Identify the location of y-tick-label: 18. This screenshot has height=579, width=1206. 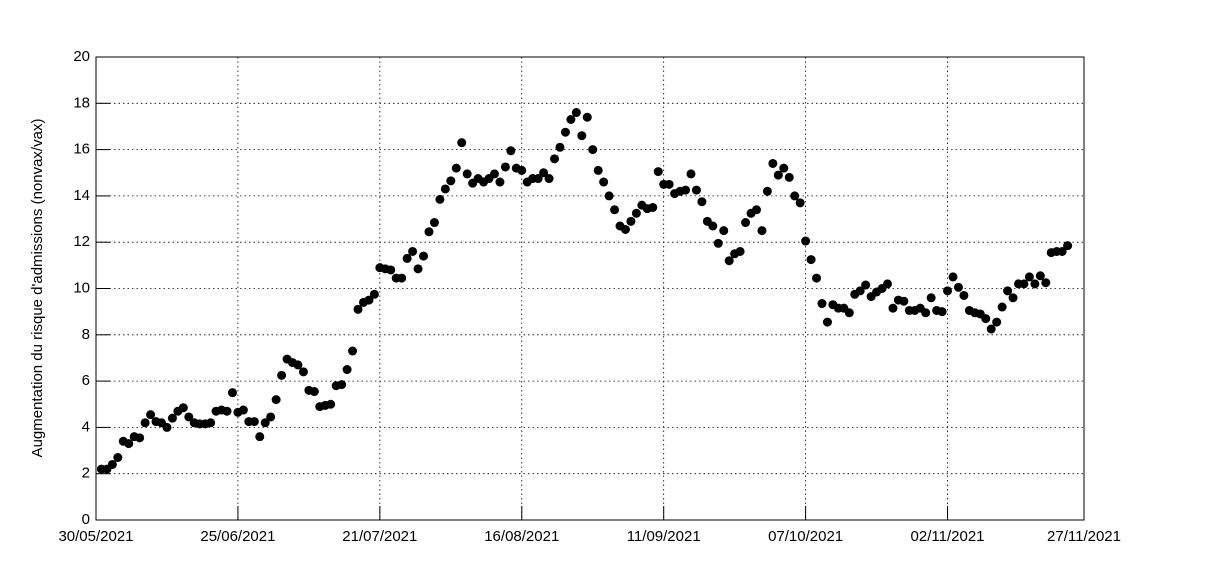
(81, 102).